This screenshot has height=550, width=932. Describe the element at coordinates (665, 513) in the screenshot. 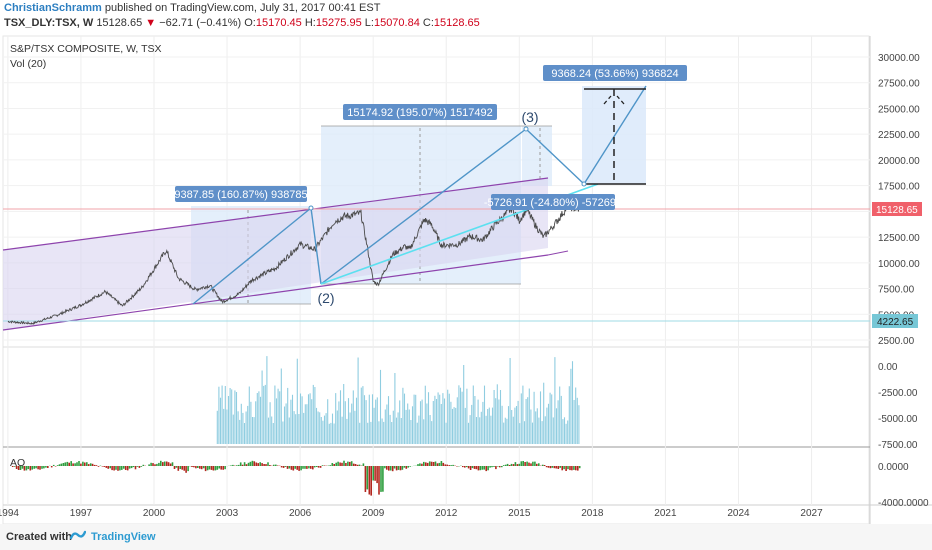

I see `time-tick-2021: 2021` at that location.